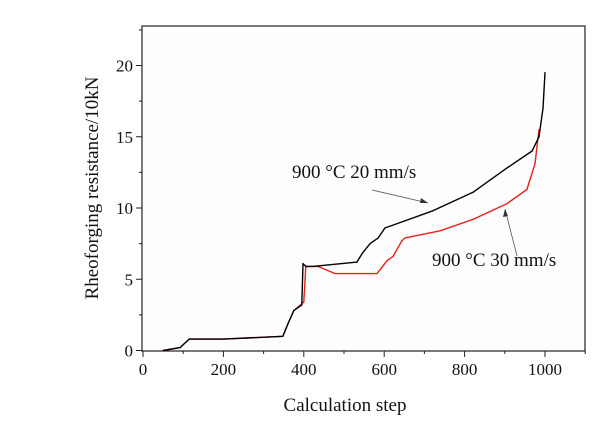  I want to click on x-tick-label: 400, so click(304, 369).